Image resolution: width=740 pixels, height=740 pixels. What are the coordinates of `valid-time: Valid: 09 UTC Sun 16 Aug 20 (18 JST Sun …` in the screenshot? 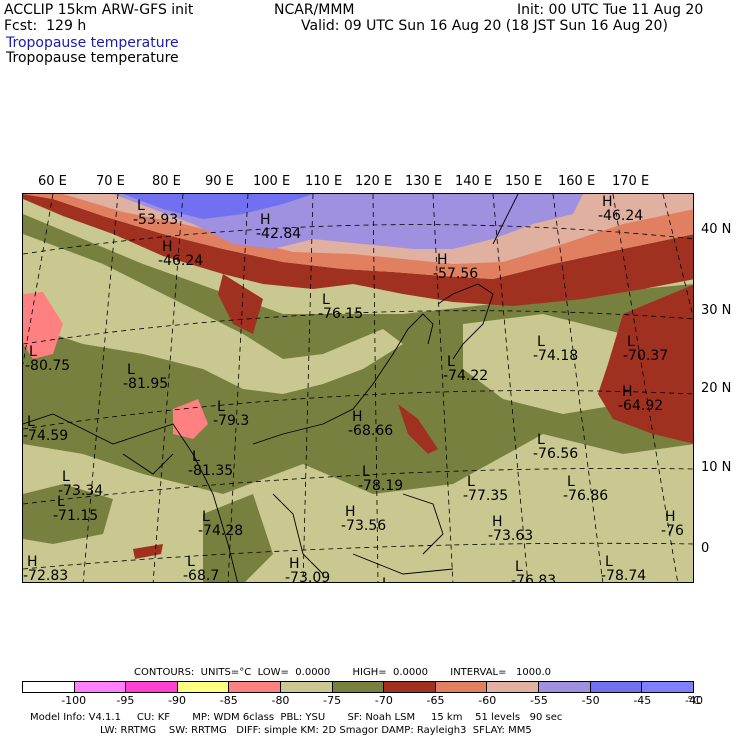 It's located at (484, 26).